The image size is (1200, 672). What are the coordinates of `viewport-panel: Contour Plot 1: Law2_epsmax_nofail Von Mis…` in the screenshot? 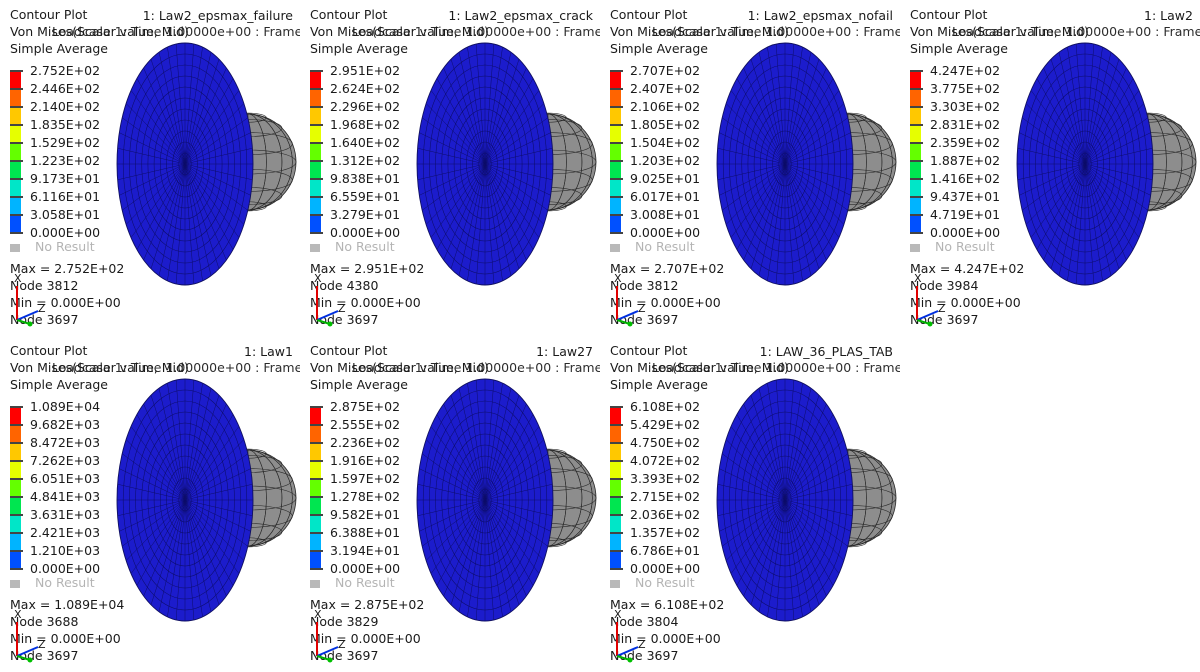 It's located at (750, 168).